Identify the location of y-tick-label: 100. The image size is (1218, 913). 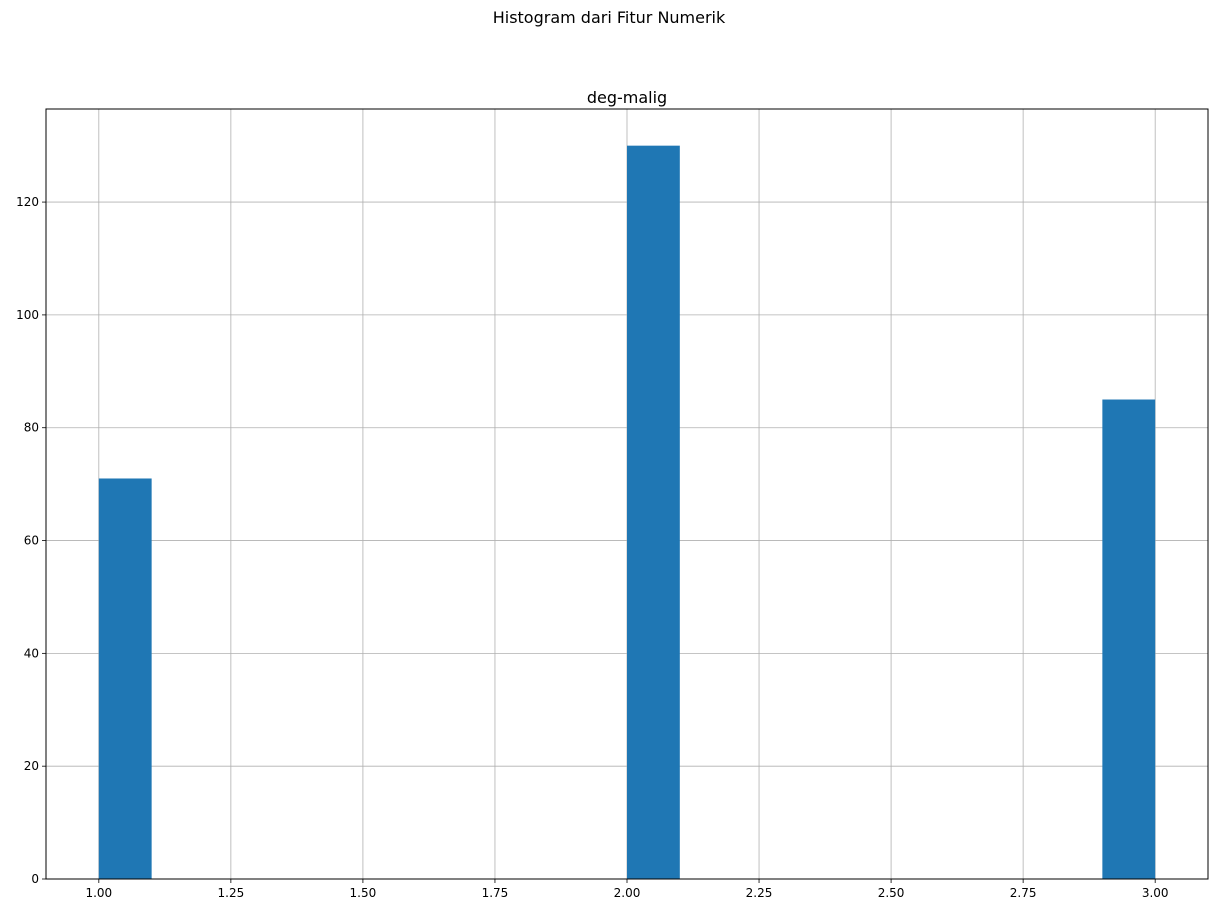
(27, 315).